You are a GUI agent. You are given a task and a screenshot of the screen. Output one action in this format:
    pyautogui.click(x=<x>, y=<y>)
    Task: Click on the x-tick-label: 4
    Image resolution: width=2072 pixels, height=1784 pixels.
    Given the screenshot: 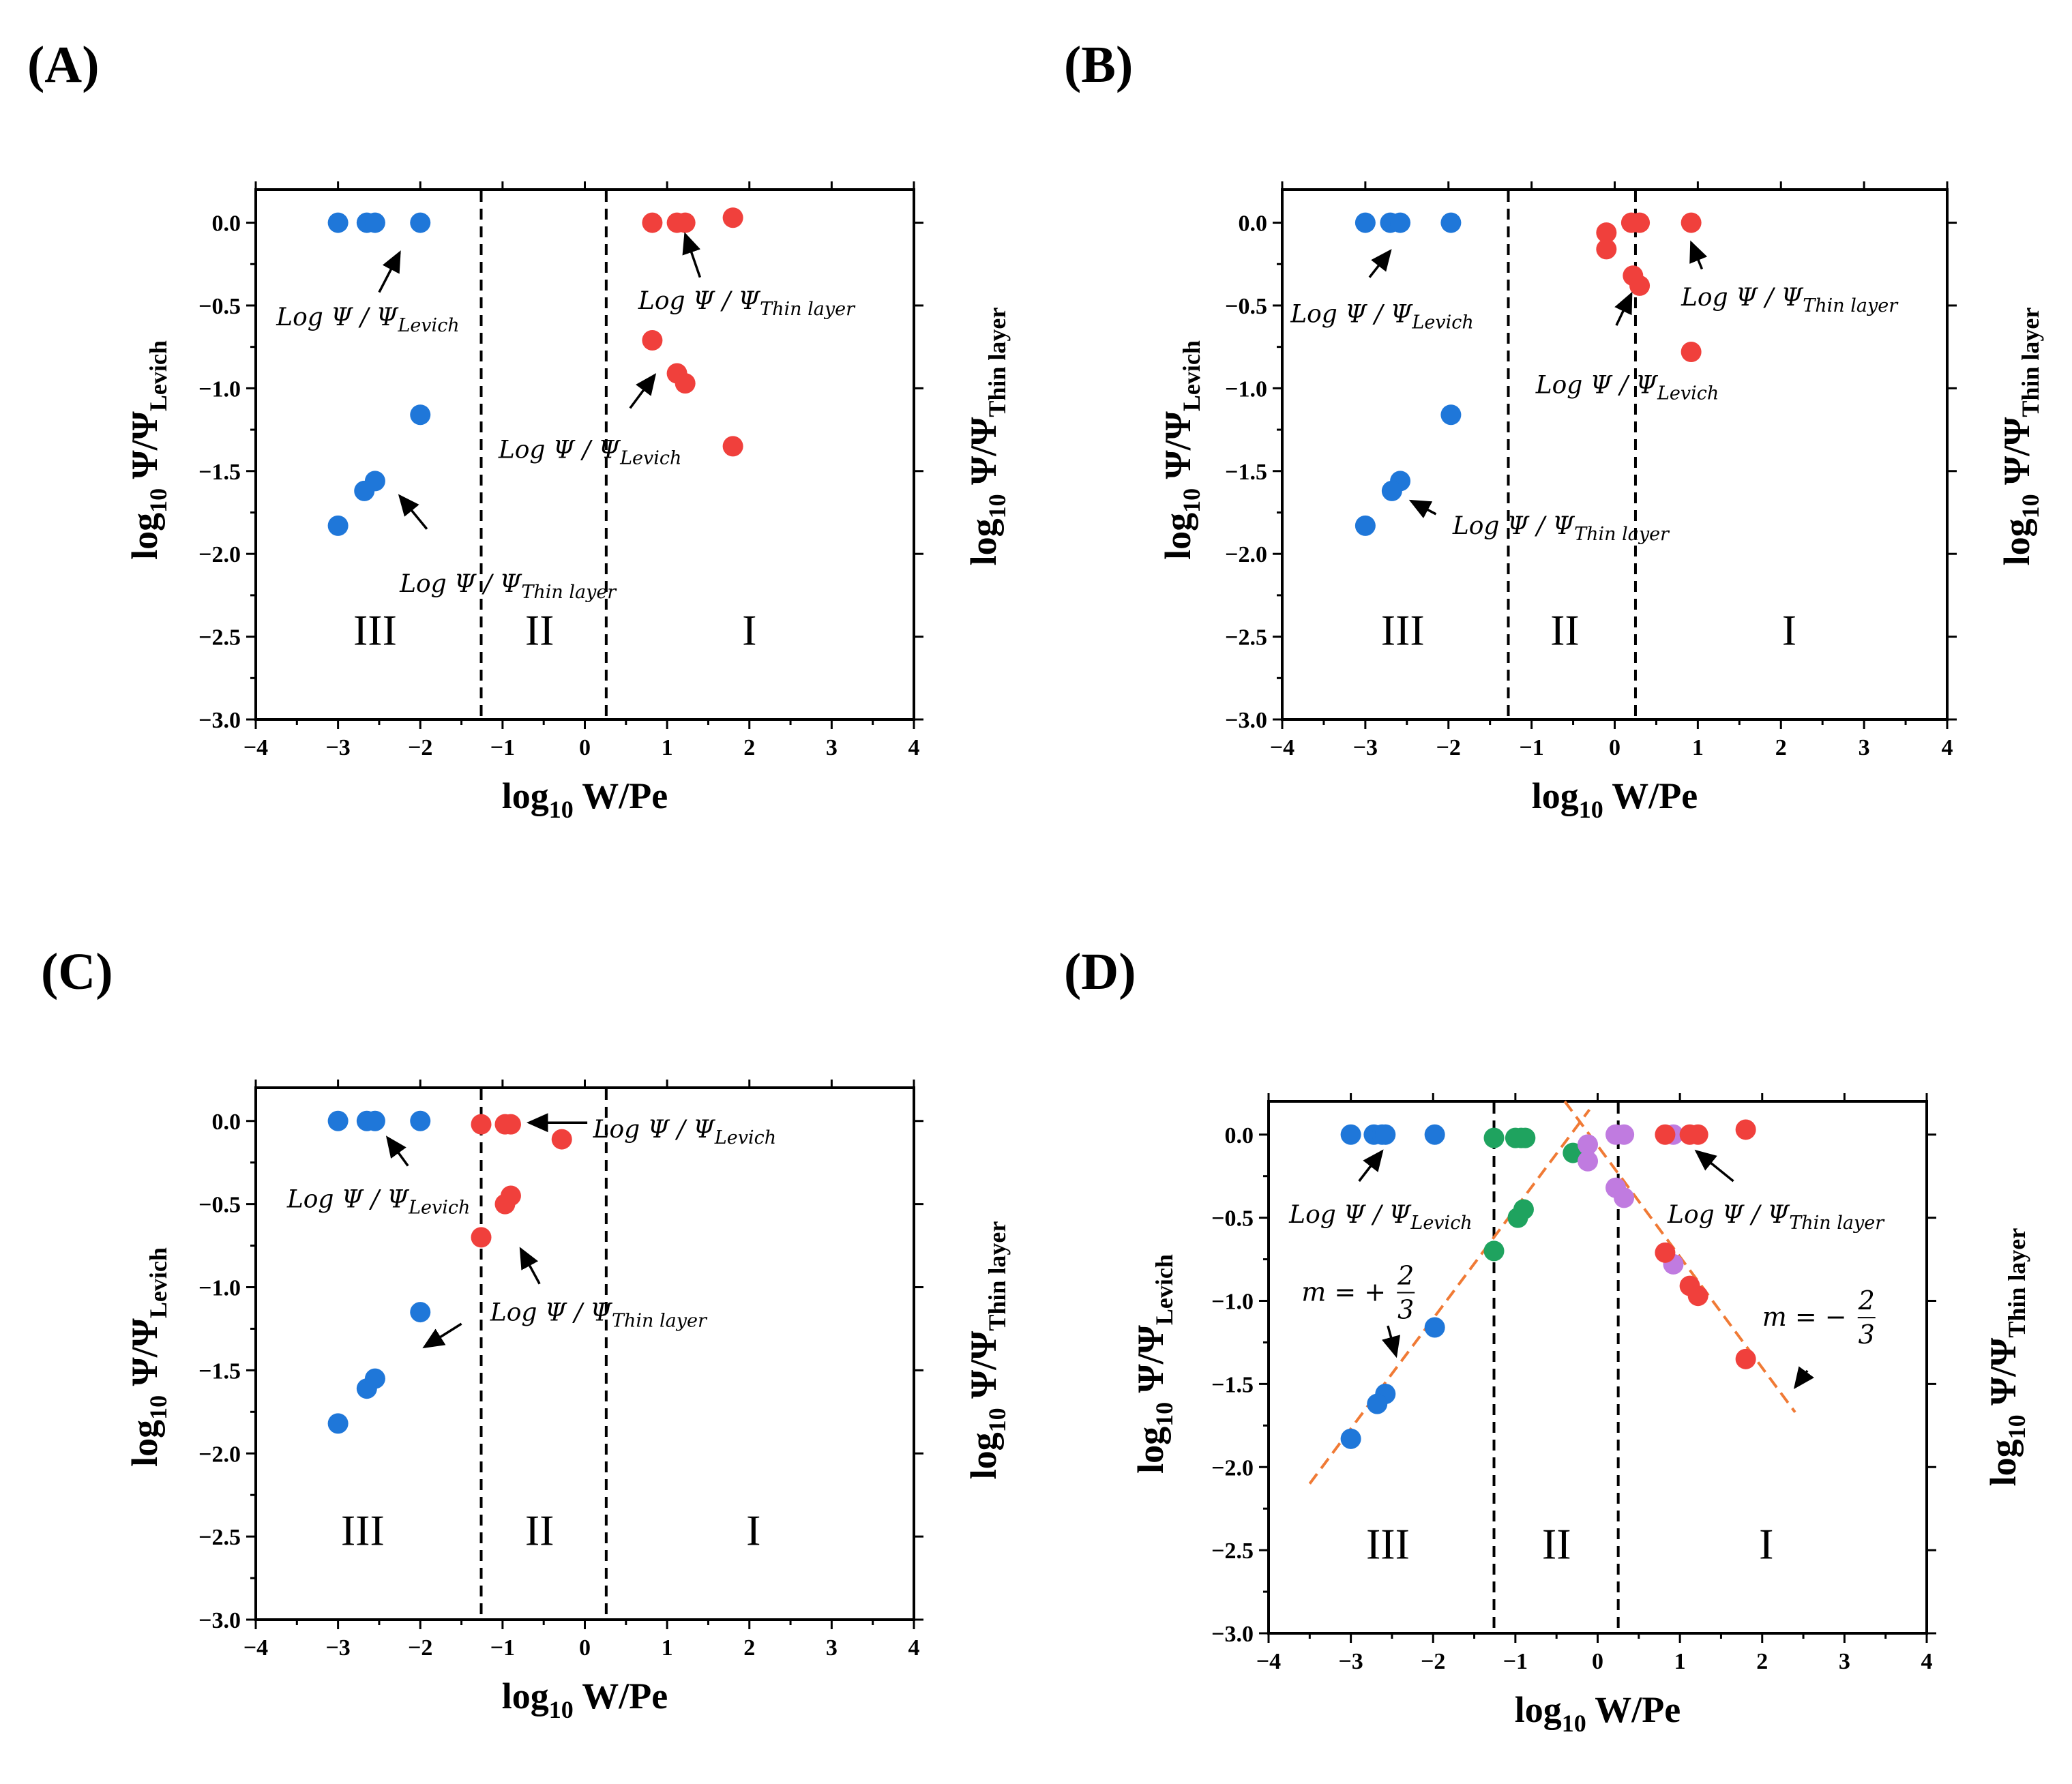 What is the action you would take?
    pyautogui.click(x=1948, y=747)
    